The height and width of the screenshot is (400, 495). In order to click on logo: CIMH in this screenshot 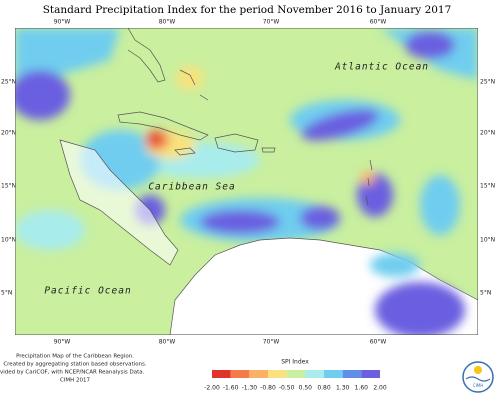, I will do `click(478, 377)`.